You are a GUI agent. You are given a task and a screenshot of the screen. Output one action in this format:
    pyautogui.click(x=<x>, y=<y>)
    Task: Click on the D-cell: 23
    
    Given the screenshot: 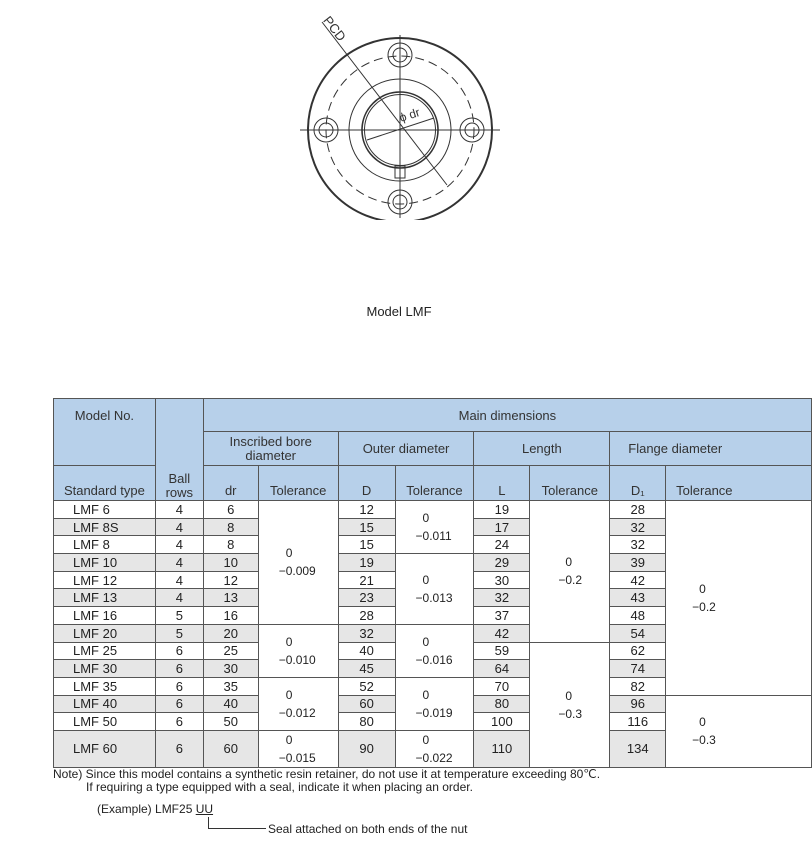 What is the action you would take?
    pyautogui.click(x=366, y=598)
    